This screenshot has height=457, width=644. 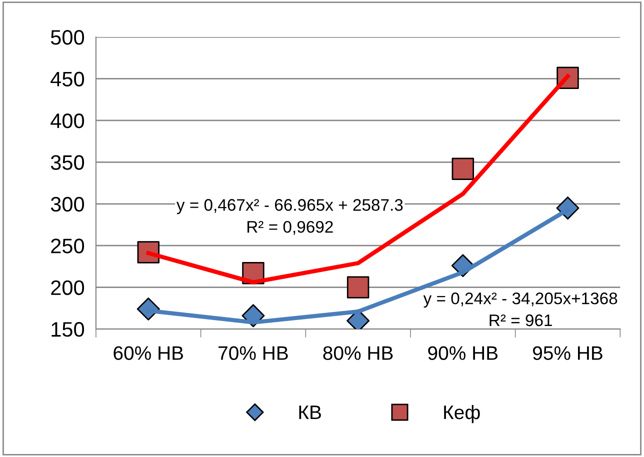 I want to click on x-tick-label: 60% НВ, so click(x=149, y=353).